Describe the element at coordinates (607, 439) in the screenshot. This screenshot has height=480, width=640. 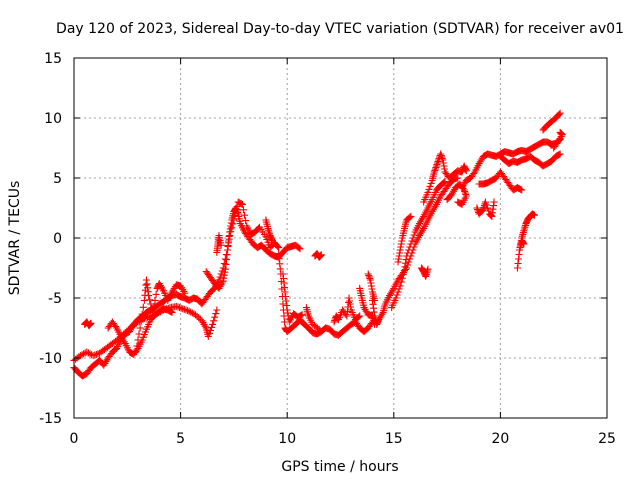
I see `x-tick-label: 25` at that location.